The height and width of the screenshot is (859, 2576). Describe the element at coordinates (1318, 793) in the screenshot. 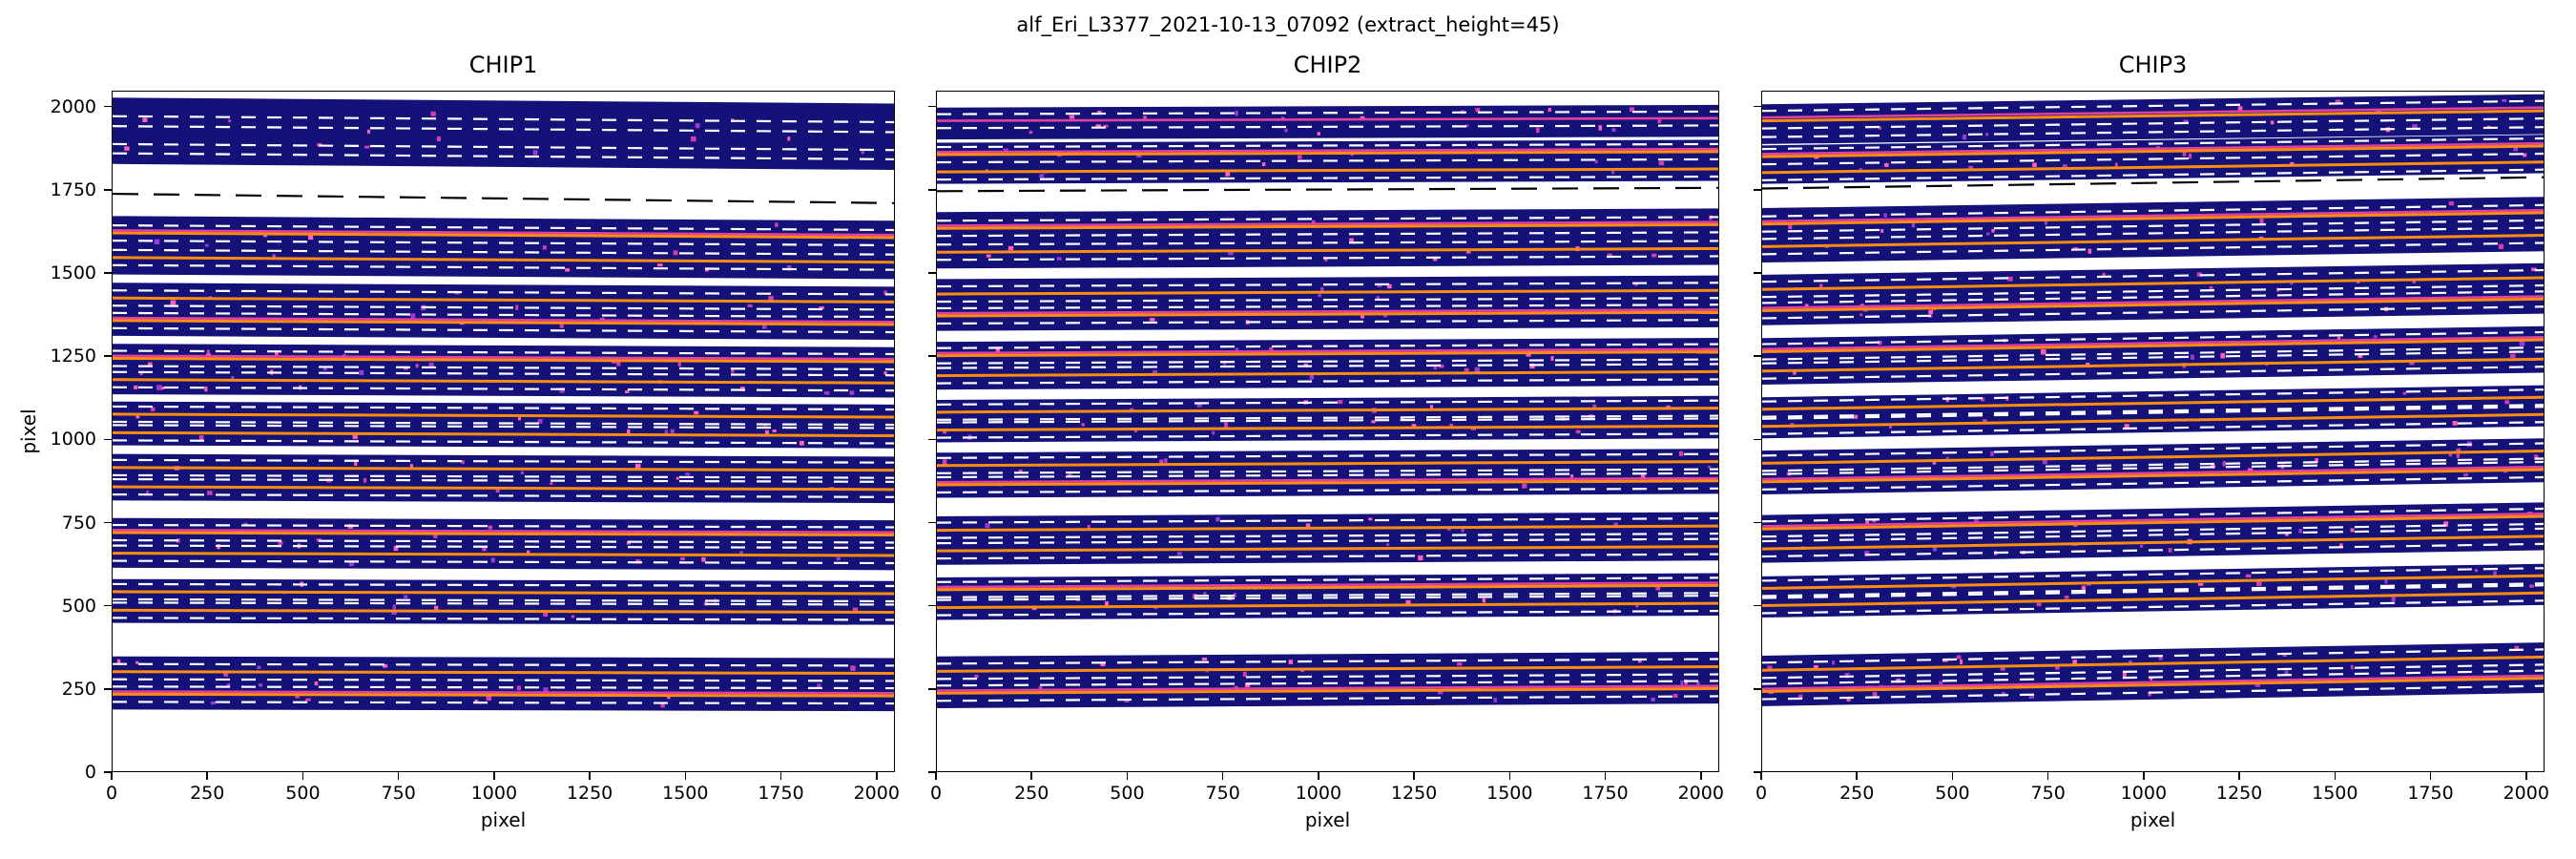

I see `x-tick-label: 1000` at that location.